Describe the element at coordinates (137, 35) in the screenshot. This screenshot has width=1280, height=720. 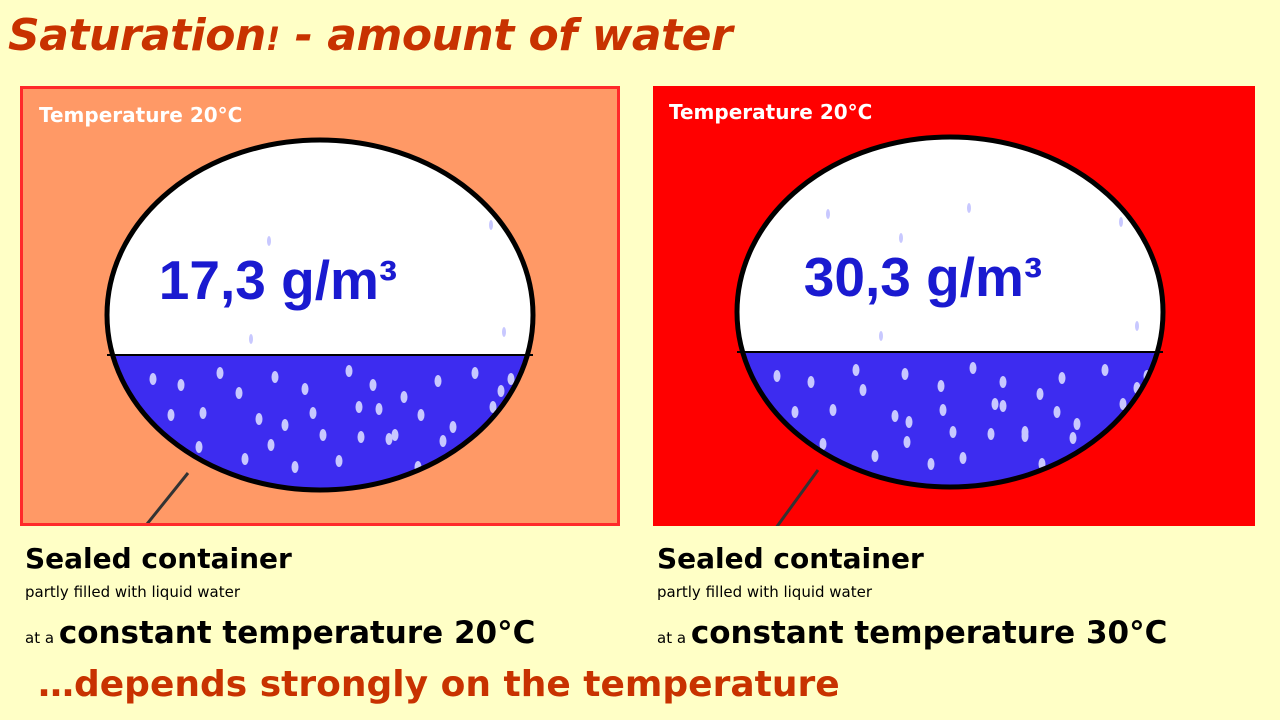
I see `title-text: Saturation` at that location.